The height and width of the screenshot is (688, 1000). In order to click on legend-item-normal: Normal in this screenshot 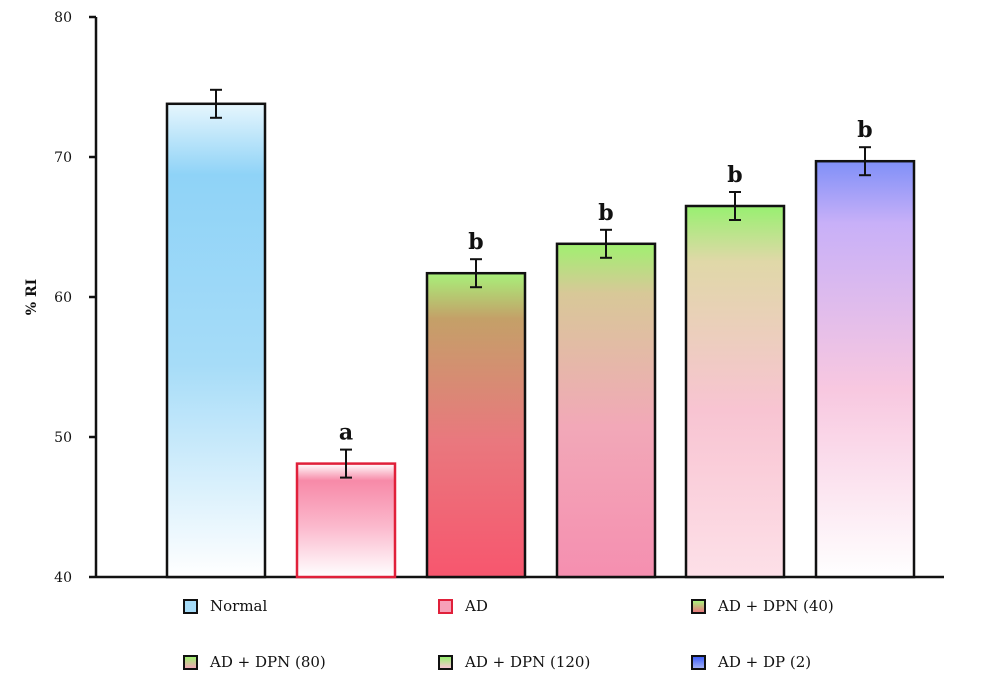, I will do `click(225, 606)`.